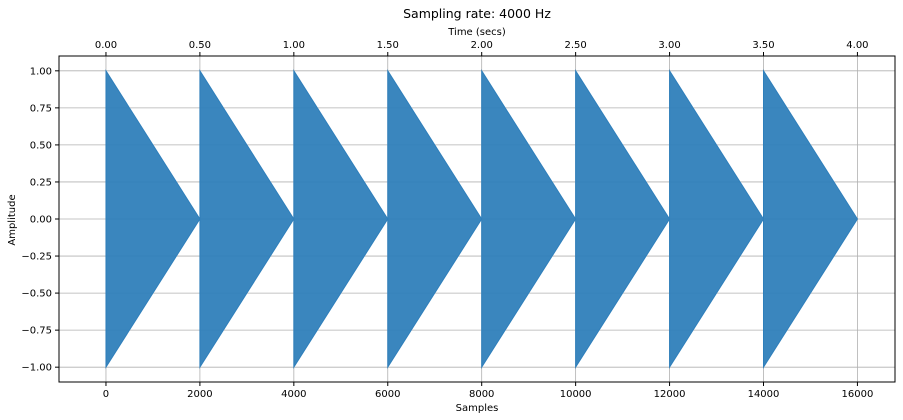  What do you see at coordinates (576, 394) in the screenshot?
I see `x-tick-label: 10000` at bounding box center [576, 394].